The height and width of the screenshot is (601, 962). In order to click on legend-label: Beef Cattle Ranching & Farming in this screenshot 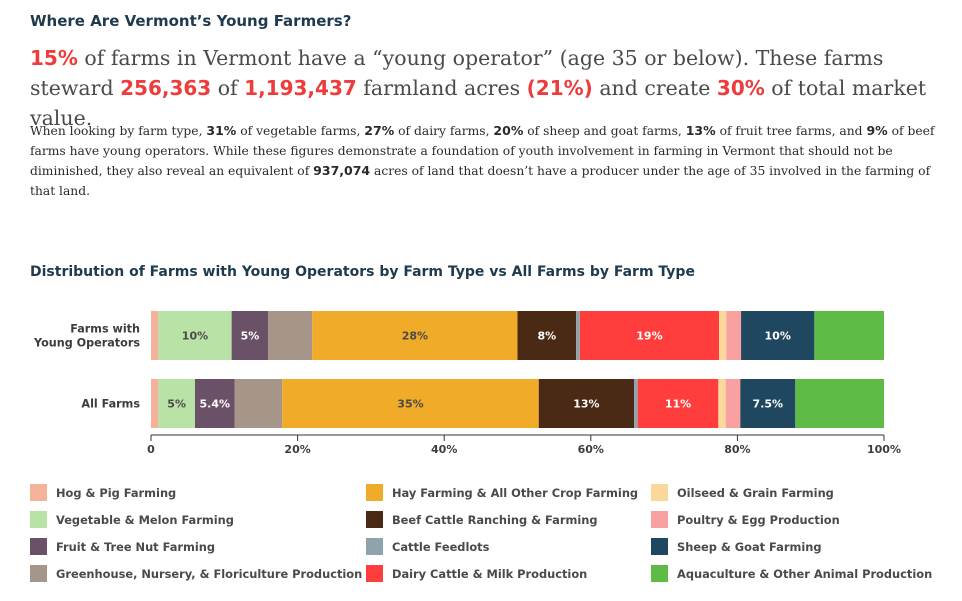, I will do `click(495, 519)`.